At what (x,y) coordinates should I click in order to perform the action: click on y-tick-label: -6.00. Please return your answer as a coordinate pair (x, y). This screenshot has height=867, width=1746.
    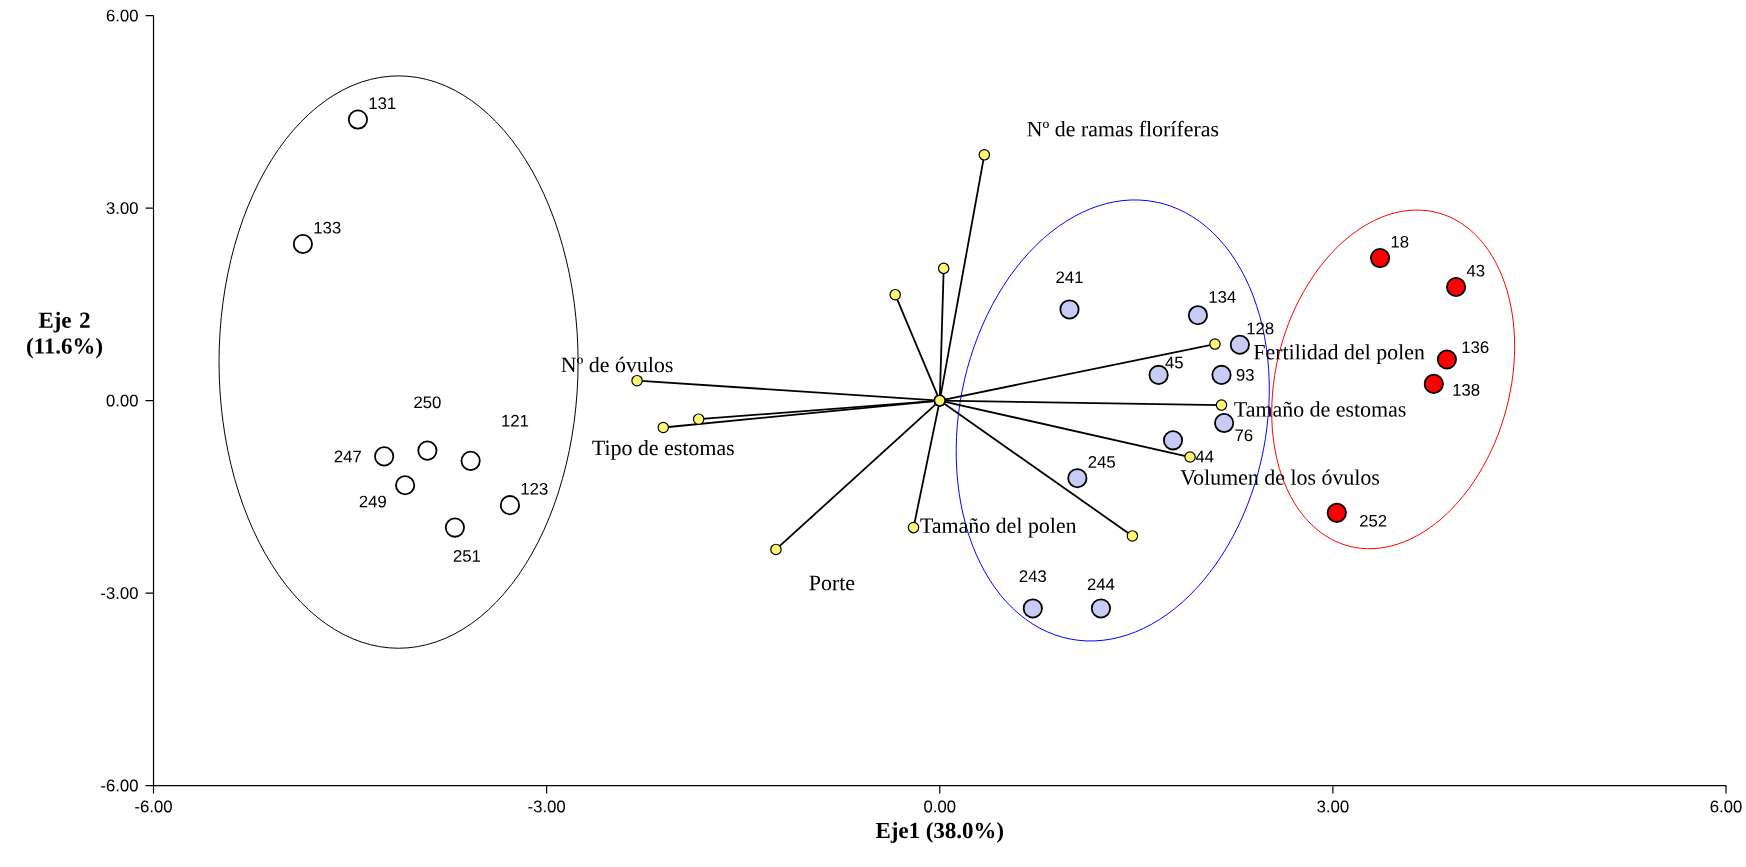
    Looking at the image, I should click on (119, 785).